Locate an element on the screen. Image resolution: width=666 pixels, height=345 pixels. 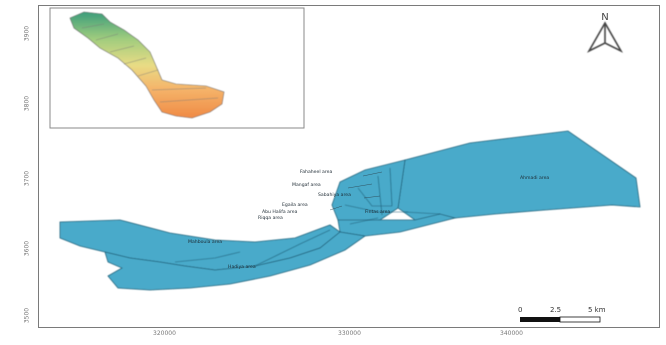
y-axis-label: 3500 is located at coordinates (27, 315).